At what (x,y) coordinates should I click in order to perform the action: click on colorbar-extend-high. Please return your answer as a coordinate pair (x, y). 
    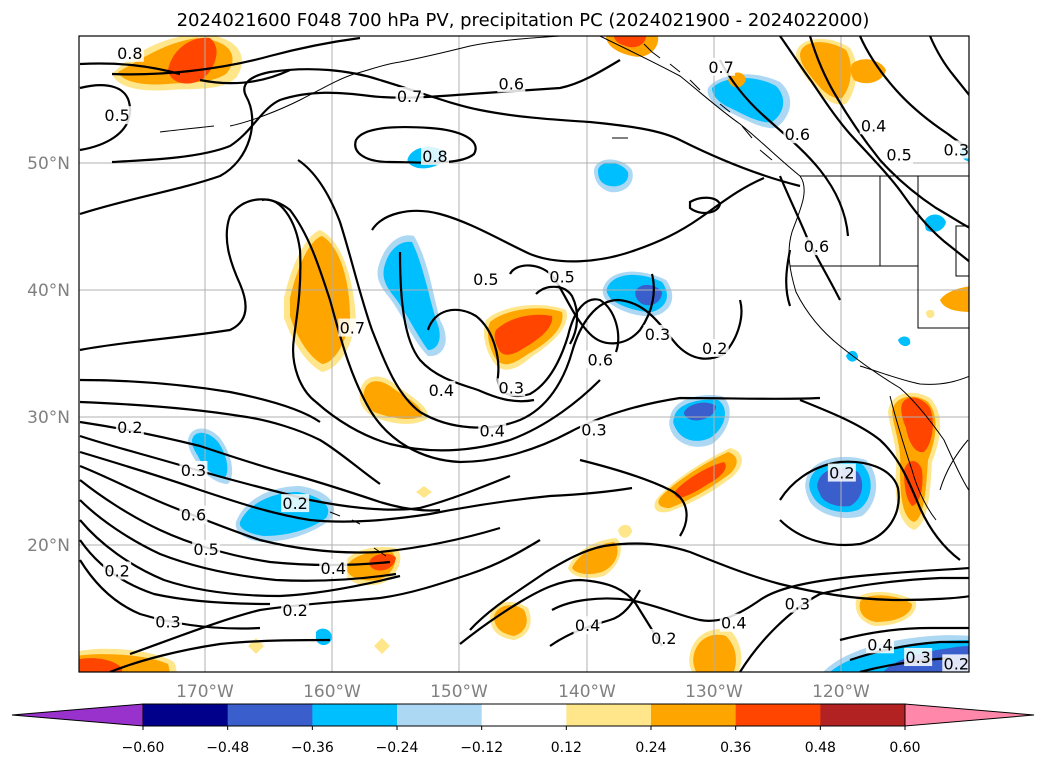
    Looking at the image, I should click on (969, 715).